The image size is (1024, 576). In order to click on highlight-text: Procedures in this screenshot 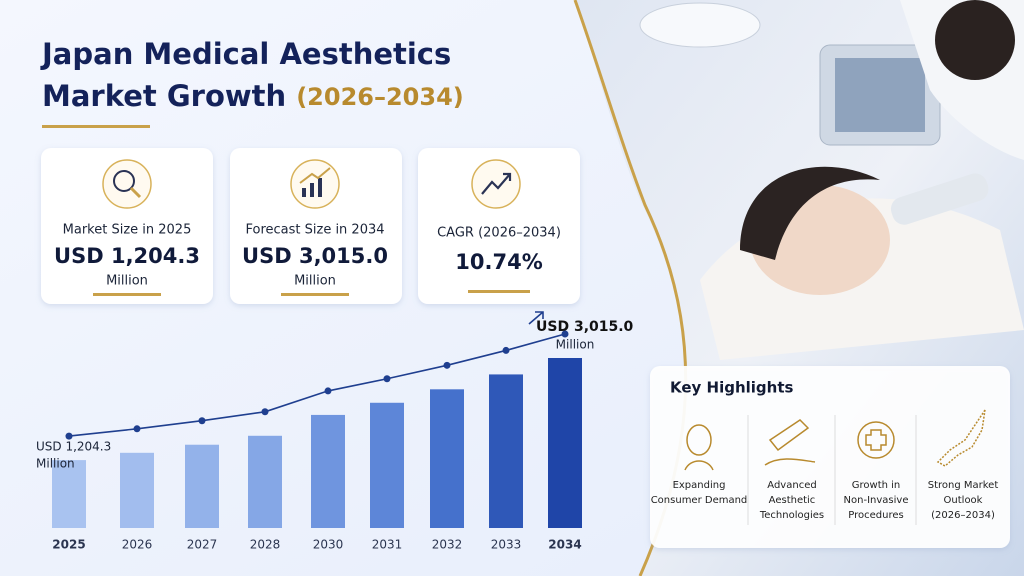, I will do `click(875, 515)`.